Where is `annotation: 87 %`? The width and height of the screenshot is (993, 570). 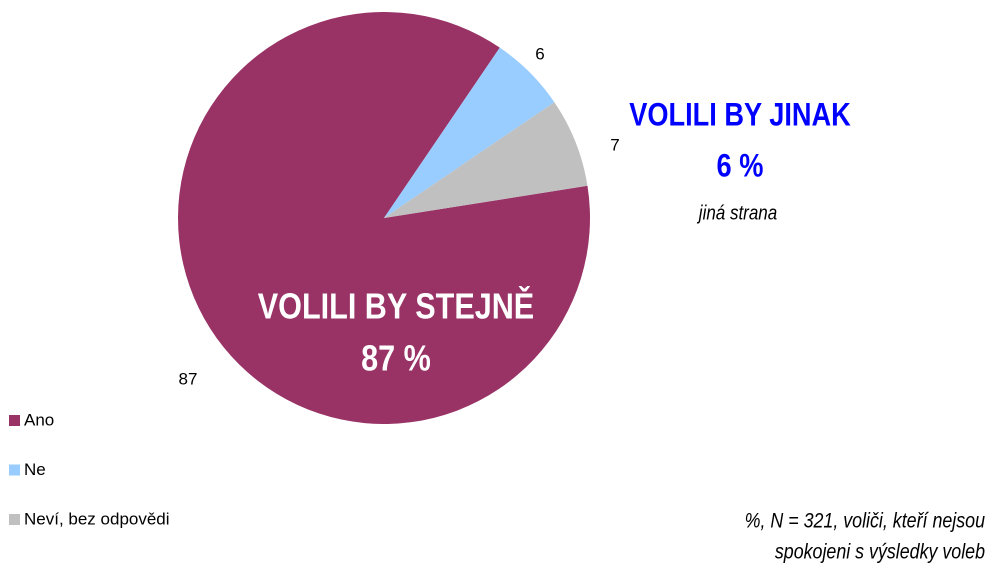 annotation: 87 % is located at coordinates (396, 359).